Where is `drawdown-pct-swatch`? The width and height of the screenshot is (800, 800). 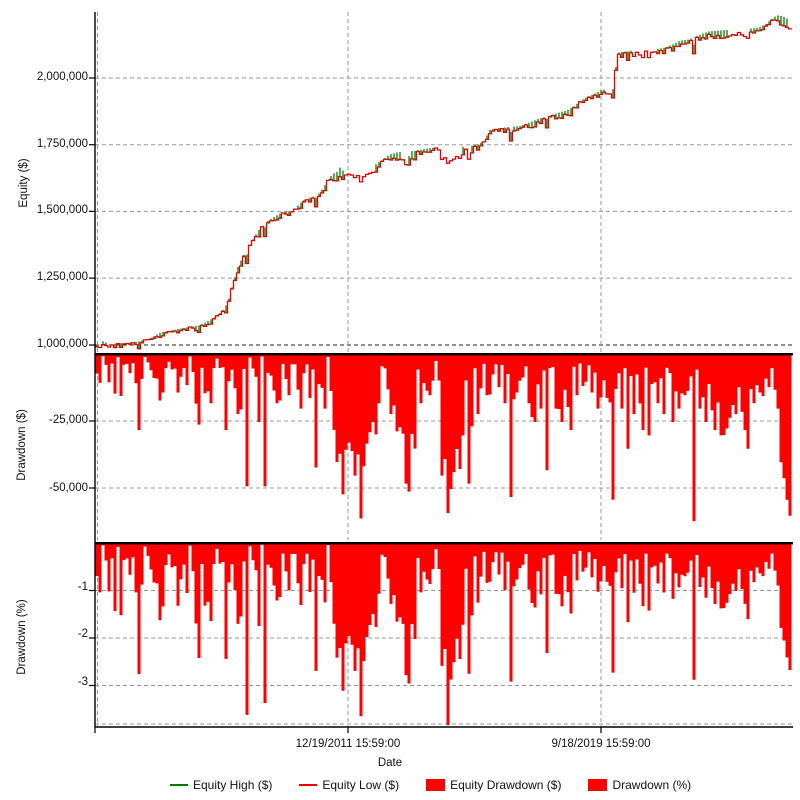 drawdown-pct-swatch is located at coordinates (598, 785).